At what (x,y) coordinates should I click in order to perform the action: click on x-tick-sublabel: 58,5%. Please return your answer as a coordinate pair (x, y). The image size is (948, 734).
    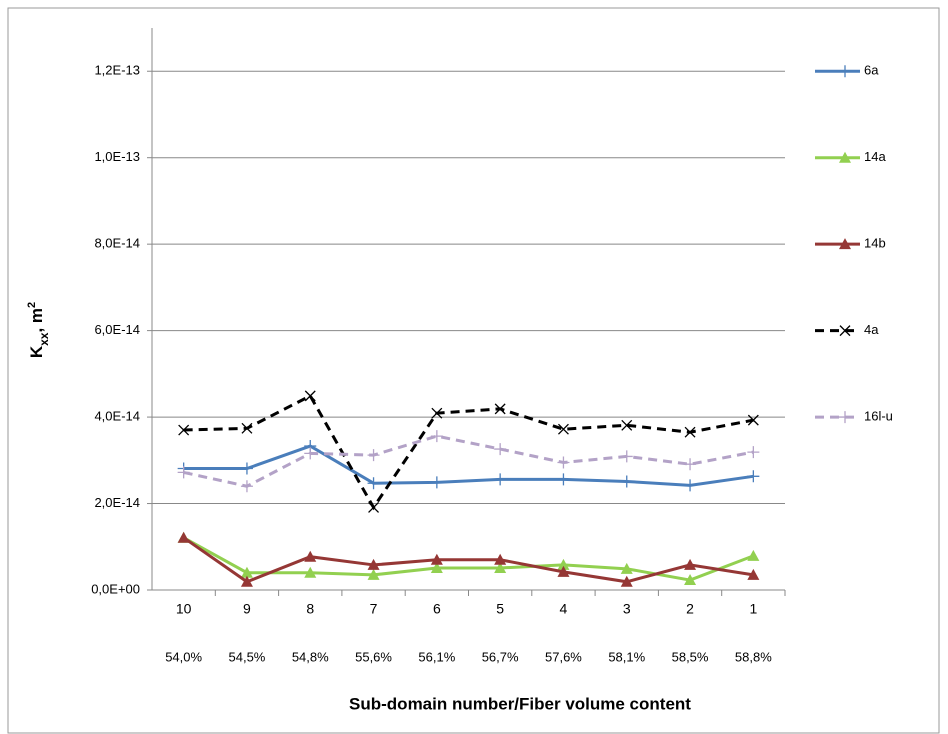
    Looking at the image, I should click on (690, 656).